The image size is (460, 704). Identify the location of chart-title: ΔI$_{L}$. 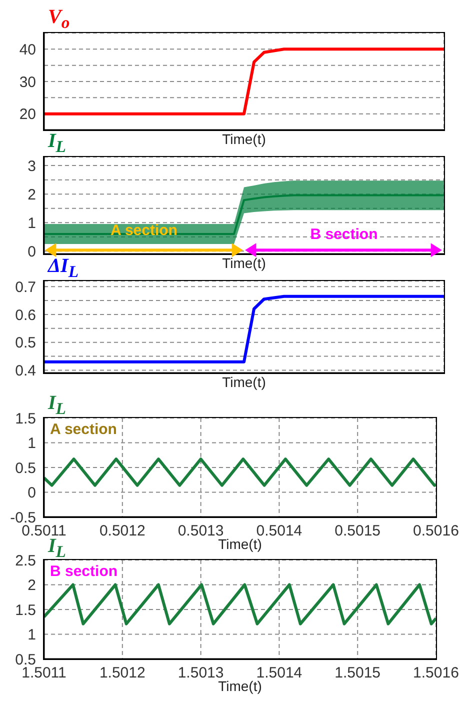
(63, 269).